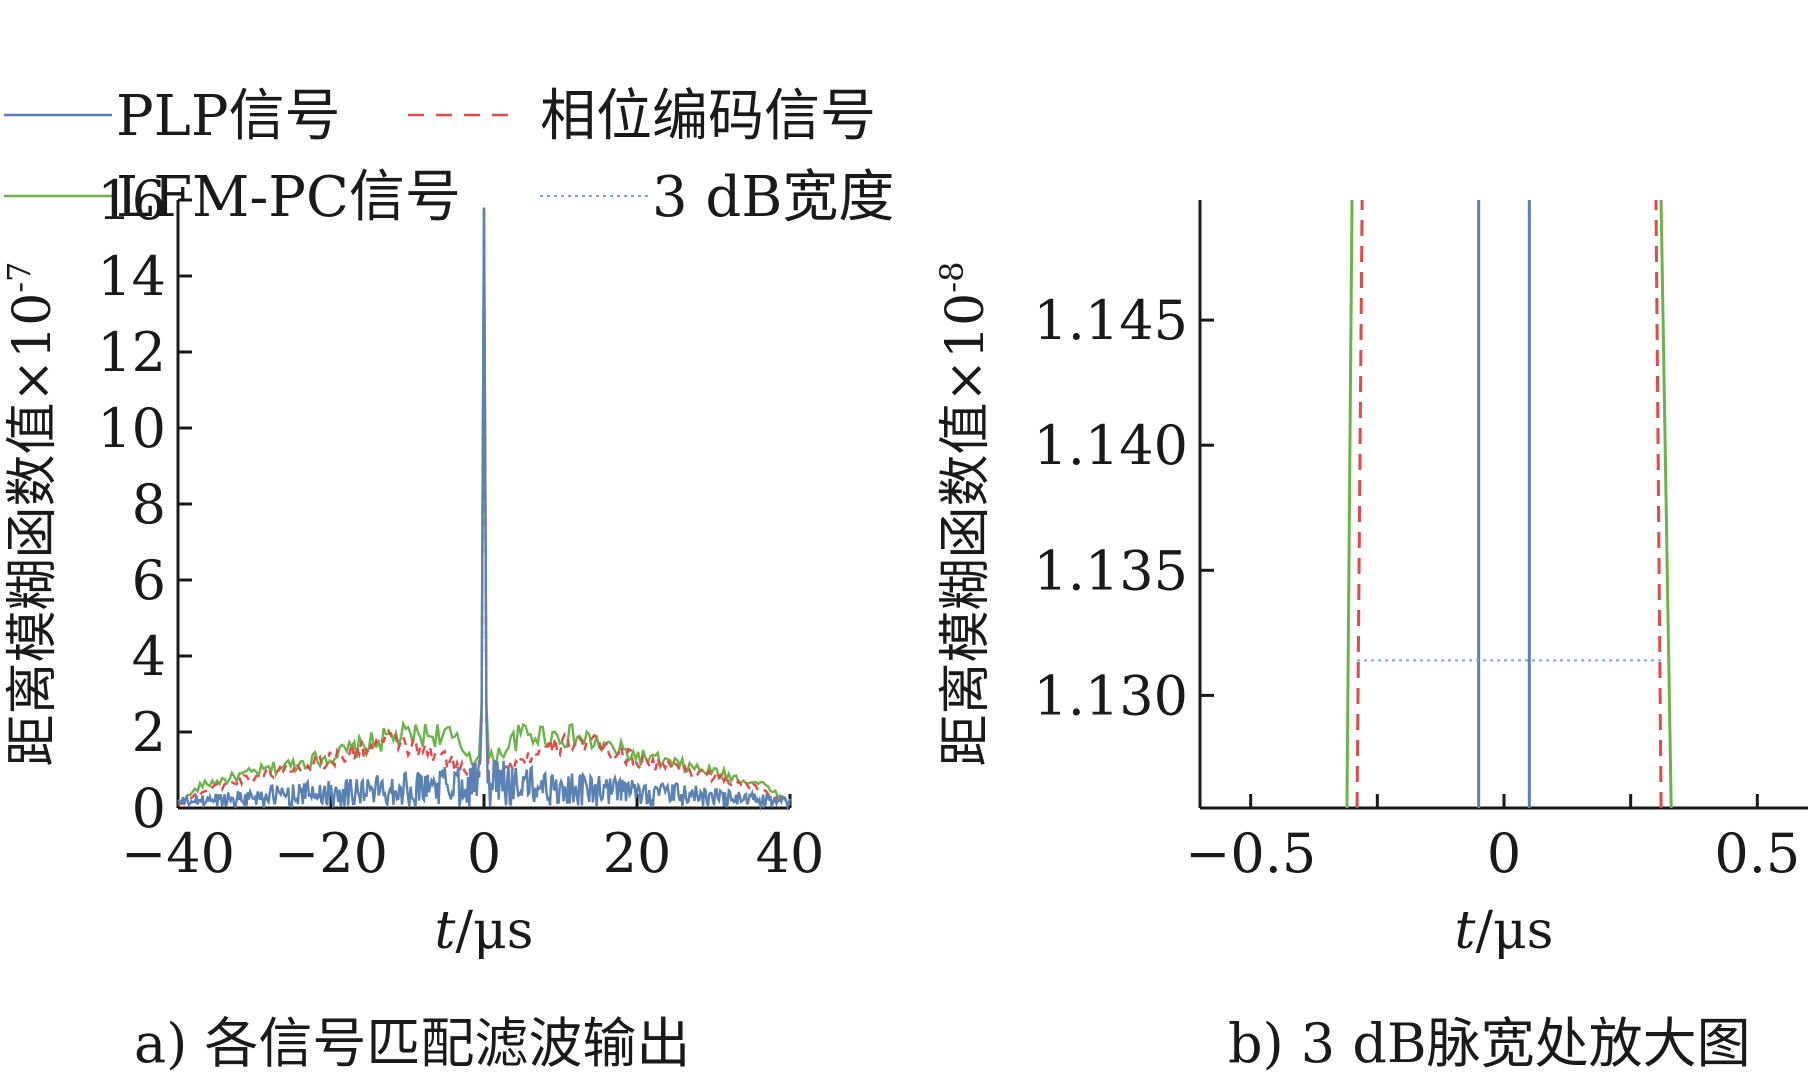 The height and width of the screenshot is (1086, 1812). What do you see at coordinates (773, 197) in the screenshot?
I see `legend-label-db3: 3 dB宽度` at bounding box center [773, 197].